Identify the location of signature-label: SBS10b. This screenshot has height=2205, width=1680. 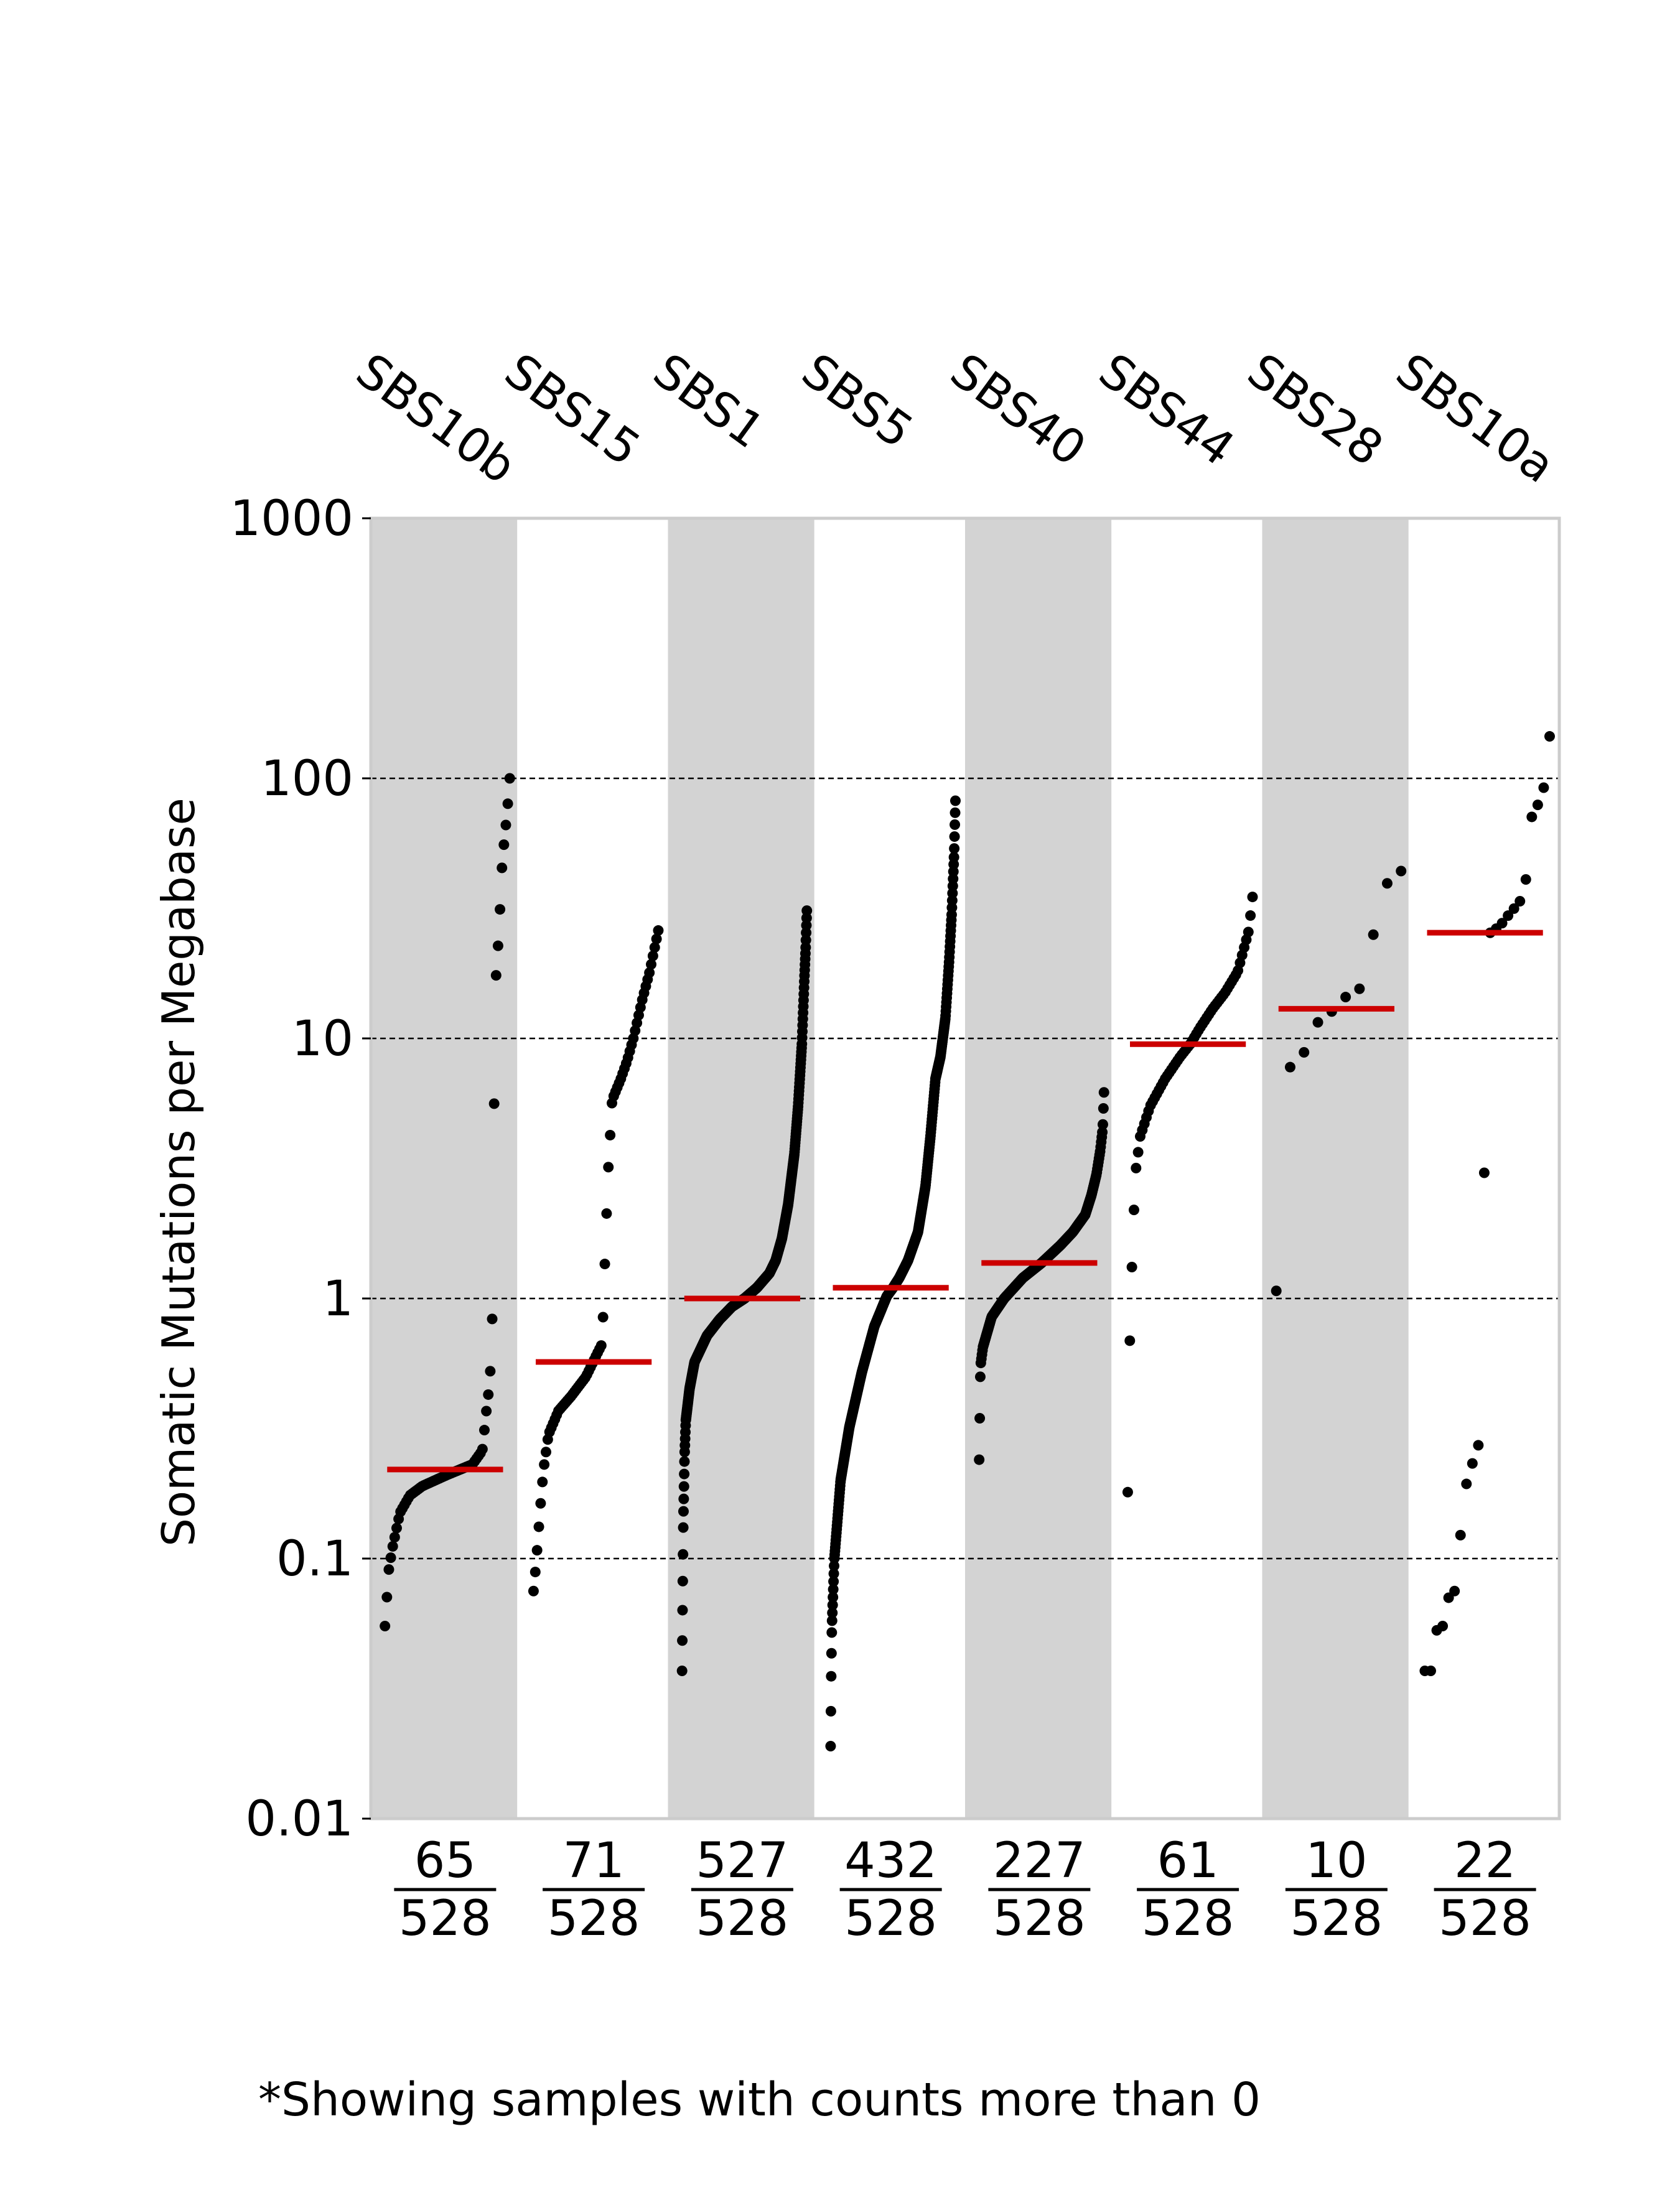
(437, 419).